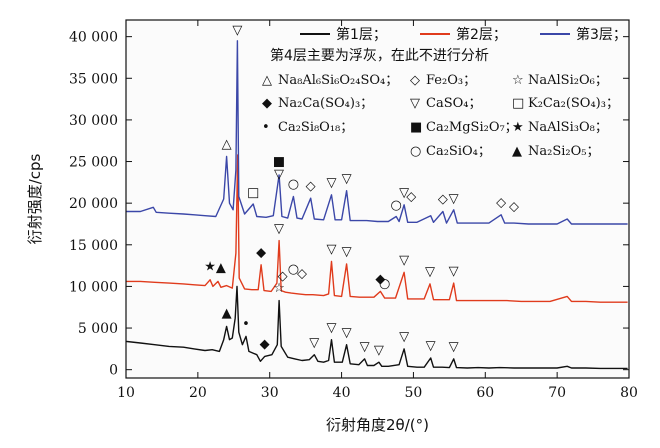  What do you see at coordinates (414, 393) in the screenshot?
I see `x-tick-label: 50` at bounding box center [414, 393].